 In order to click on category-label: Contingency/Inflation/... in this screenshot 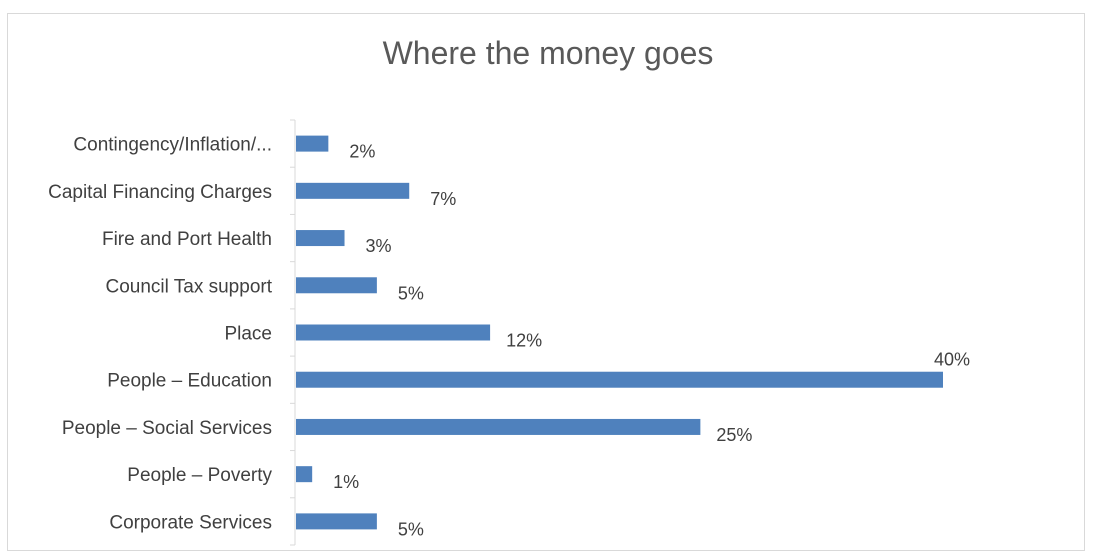, I will do `click(172, 145)`.